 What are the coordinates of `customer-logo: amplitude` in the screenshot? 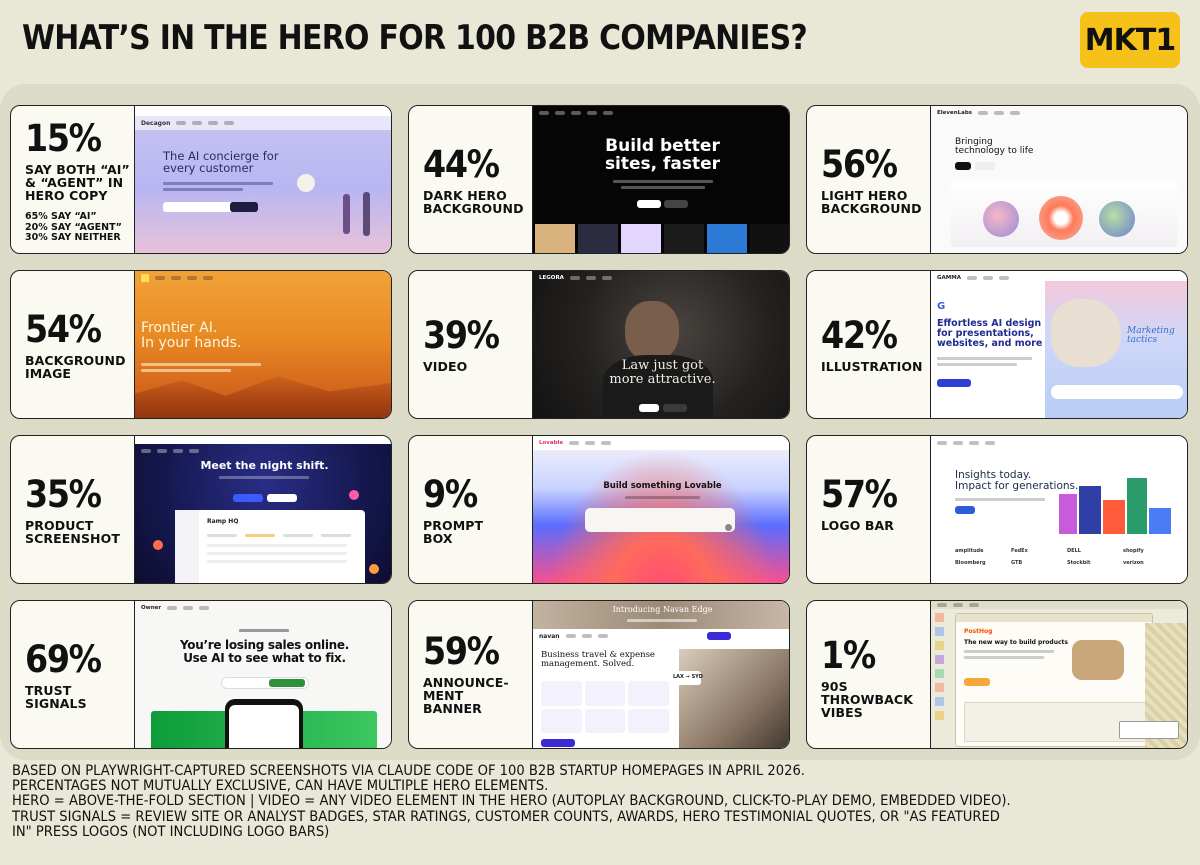 It's located at (969, 551).